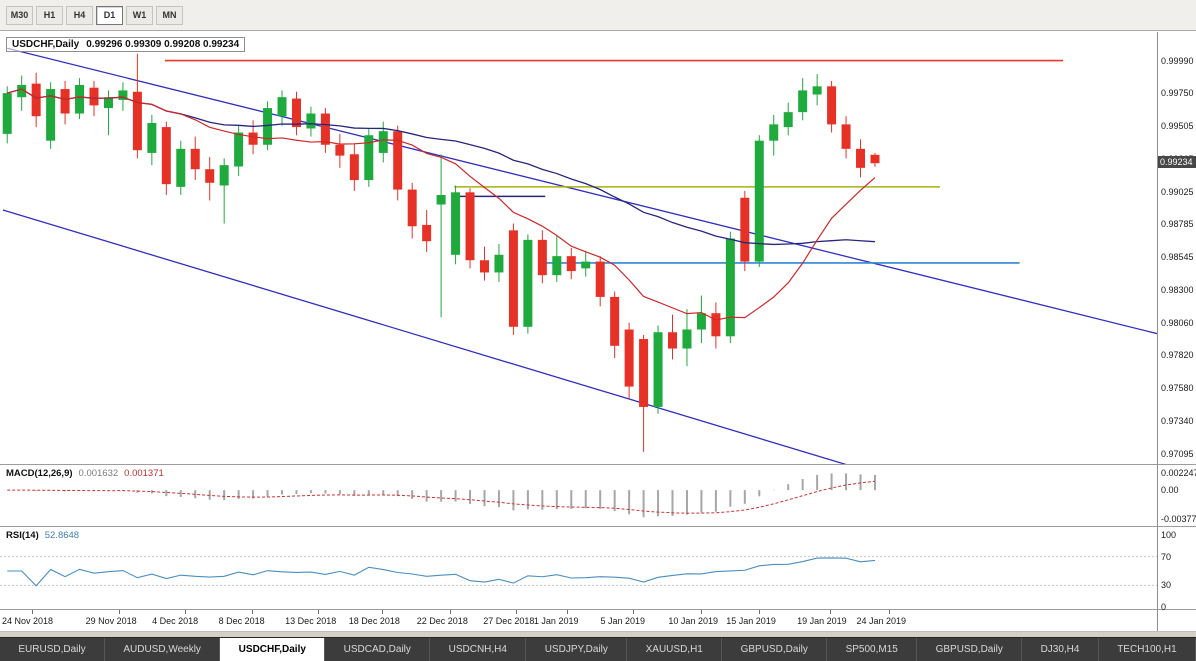 The image size is (1196, 661). Describe the element at coordinates (169, 15) in the screenshot. I see `timeframe-button-mn: MN` at that location.